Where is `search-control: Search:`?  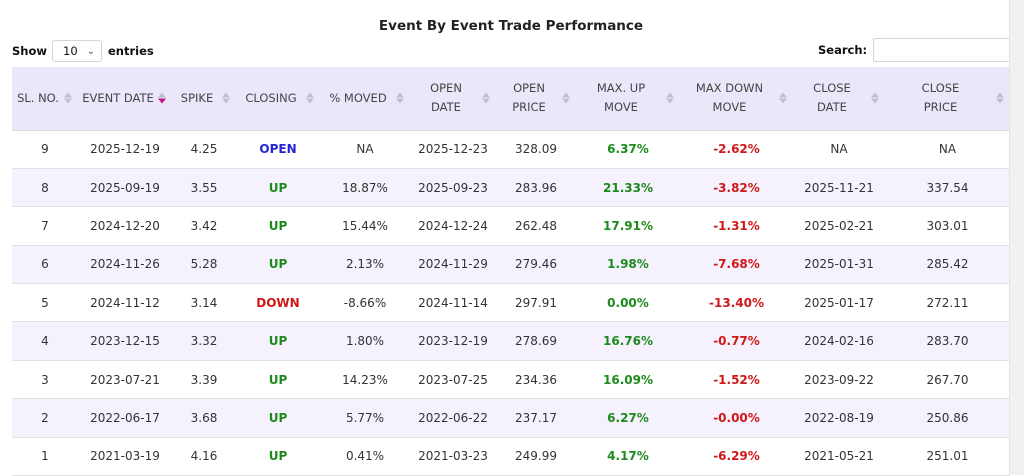 search-control: Search: is located at coordinates (920, 50).